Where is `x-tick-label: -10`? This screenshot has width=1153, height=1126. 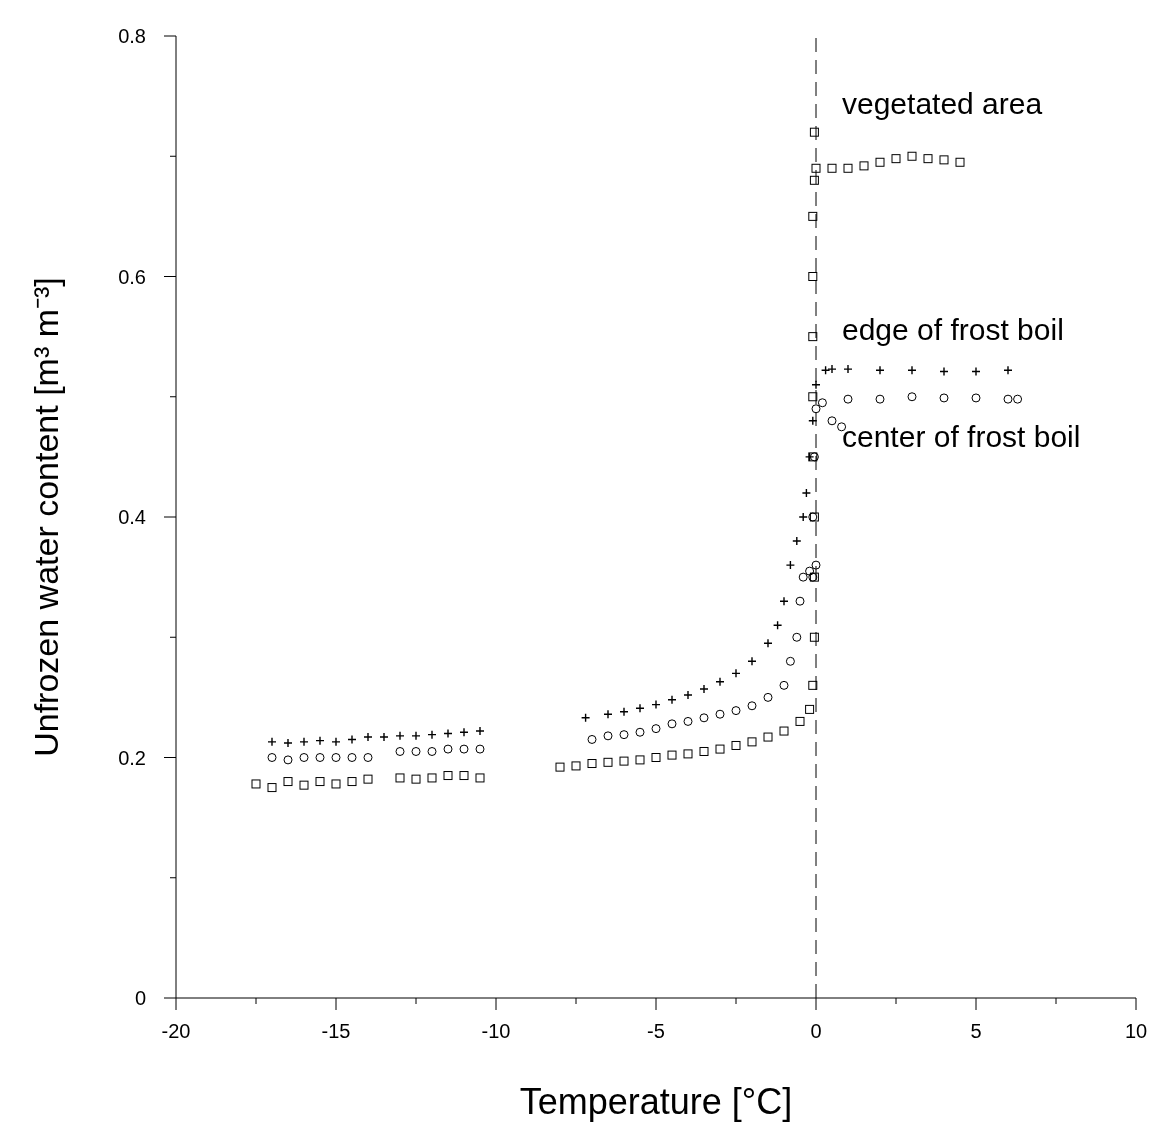 x-tick-label: -10 is located at coordinates (496, 1031).